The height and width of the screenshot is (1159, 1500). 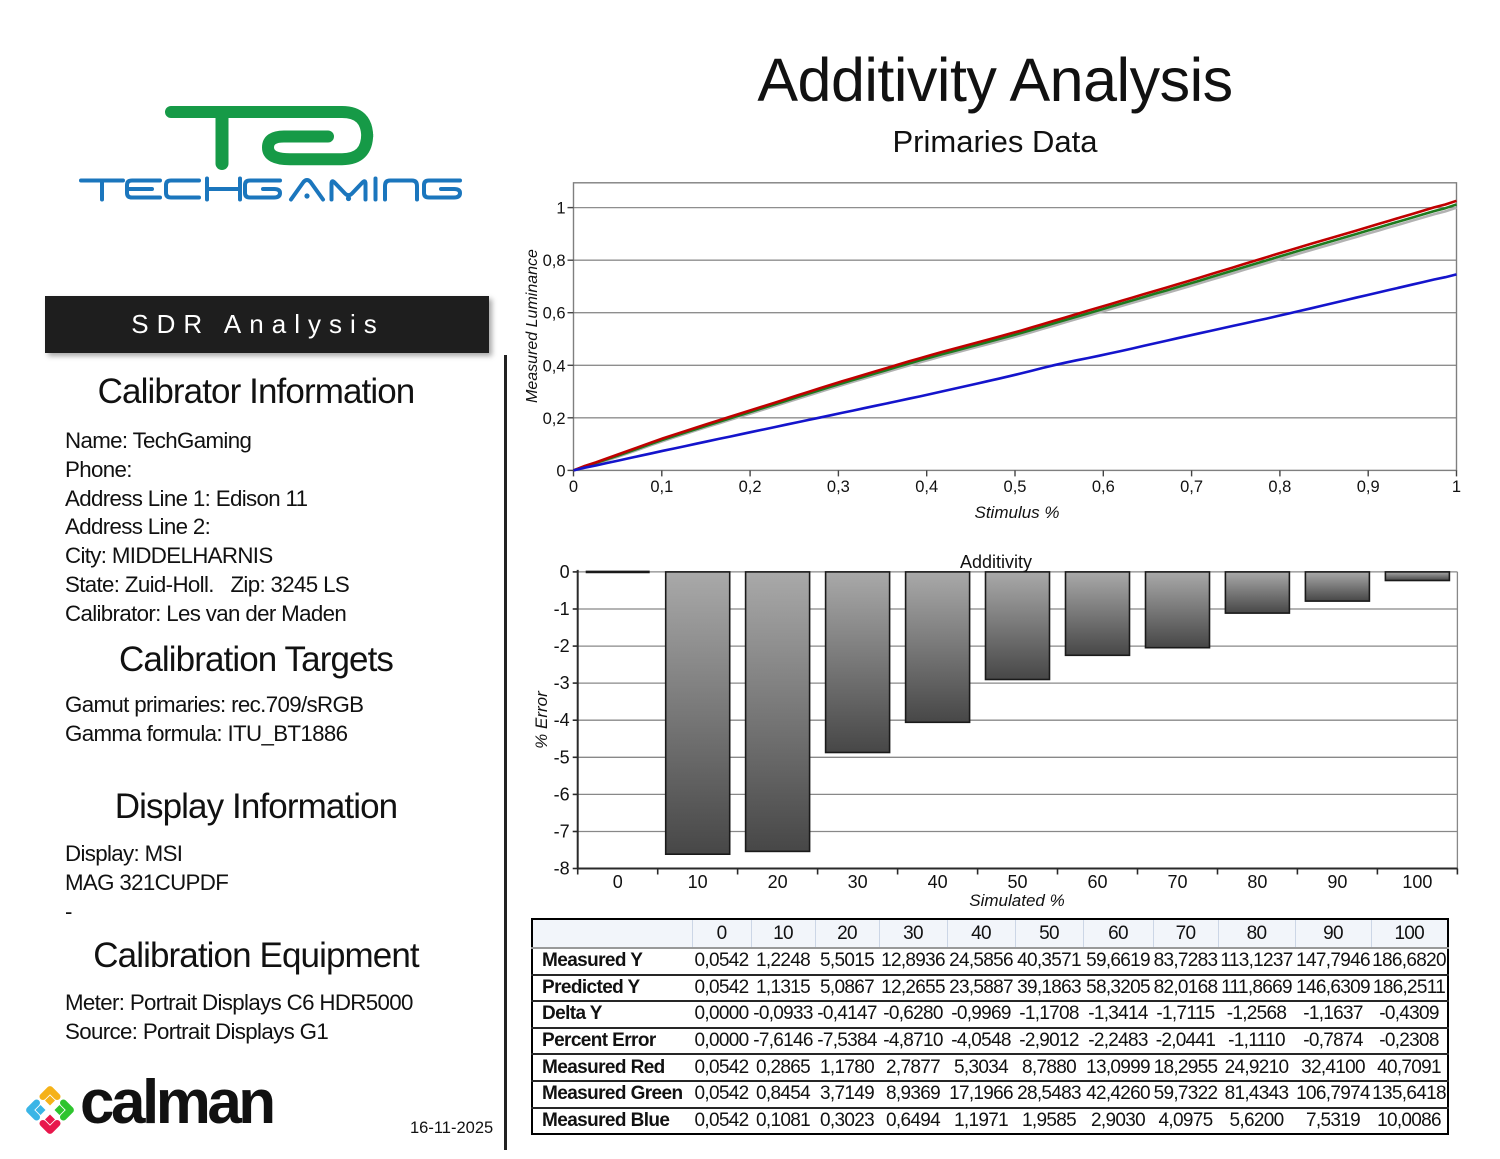 What do you see at coordinates (858, 882) in the screenshot?
I see `svg-text: 30` at bounding box center [858, 882].